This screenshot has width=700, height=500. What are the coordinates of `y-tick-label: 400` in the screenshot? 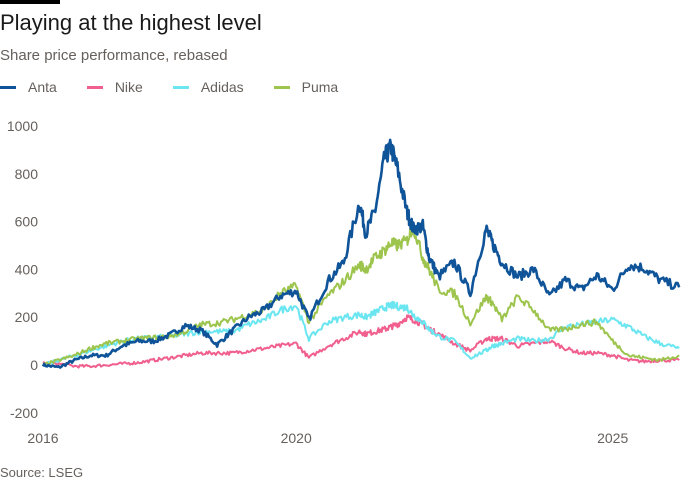 It's located at (27, 269).